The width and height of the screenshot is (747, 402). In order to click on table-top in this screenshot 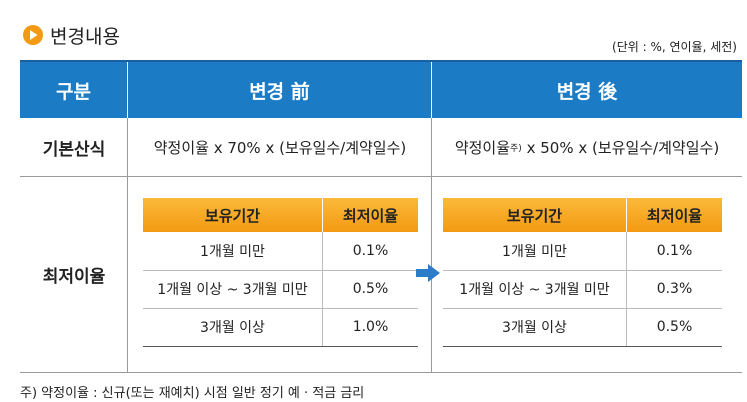, I will do `click(381, 61)`.